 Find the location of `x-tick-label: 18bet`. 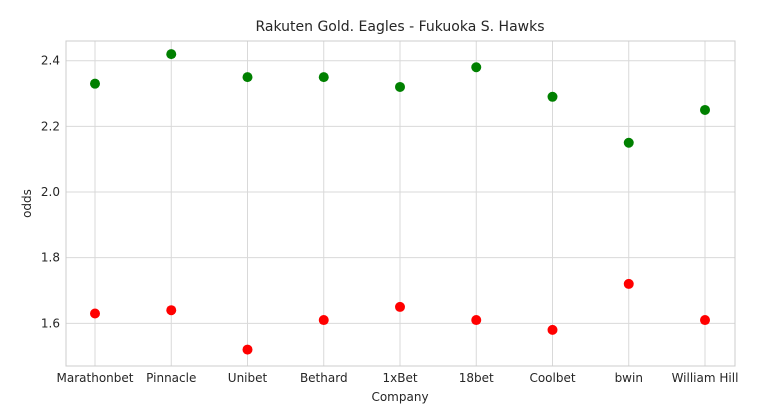

x-tick-label: 18bet is located at coordinates (476, 378).